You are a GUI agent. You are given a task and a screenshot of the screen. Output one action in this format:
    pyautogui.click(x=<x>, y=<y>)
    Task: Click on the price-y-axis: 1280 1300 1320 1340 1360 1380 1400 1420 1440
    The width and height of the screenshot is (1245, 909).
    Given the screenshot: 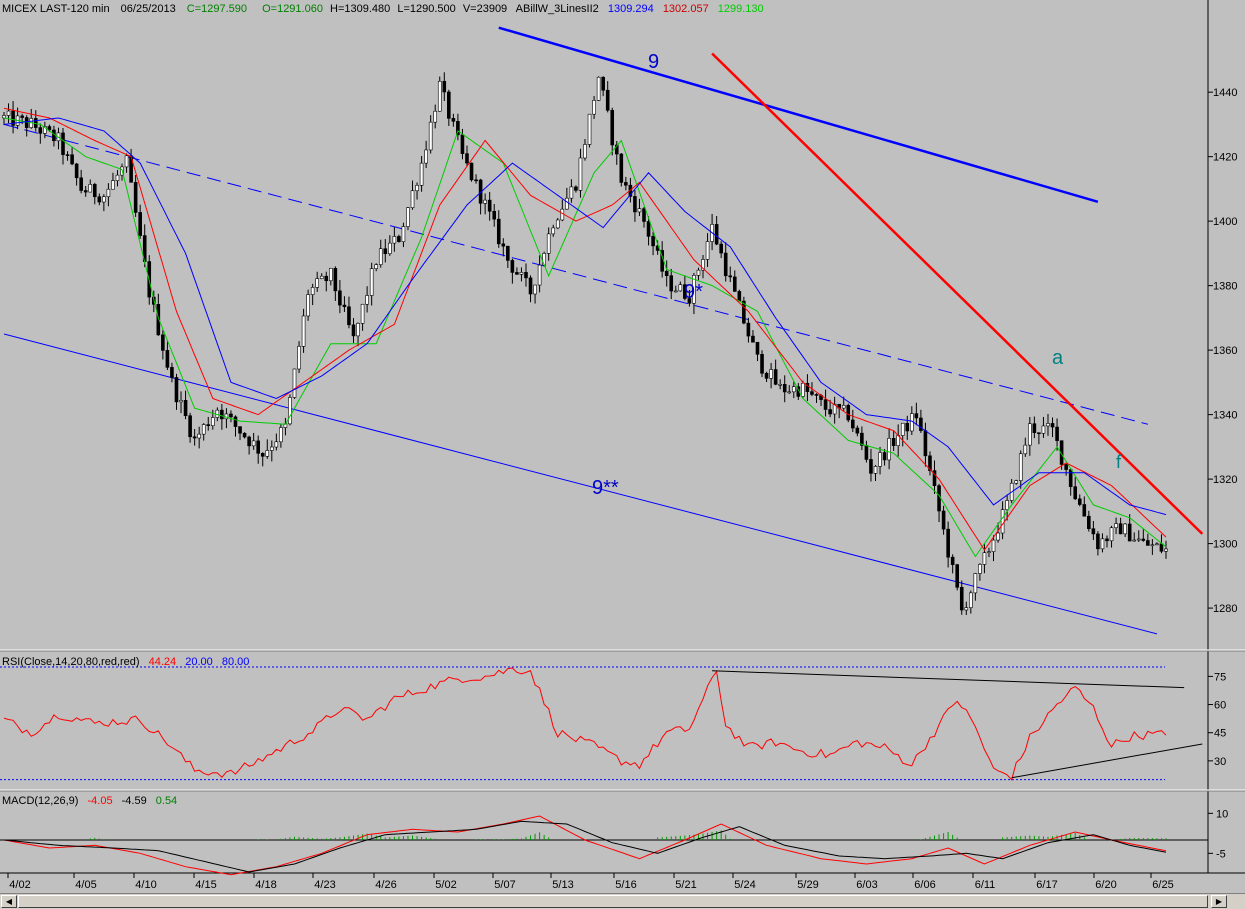 What is the action you would take?
    pyautogui.click(x=1222, y=351)
    